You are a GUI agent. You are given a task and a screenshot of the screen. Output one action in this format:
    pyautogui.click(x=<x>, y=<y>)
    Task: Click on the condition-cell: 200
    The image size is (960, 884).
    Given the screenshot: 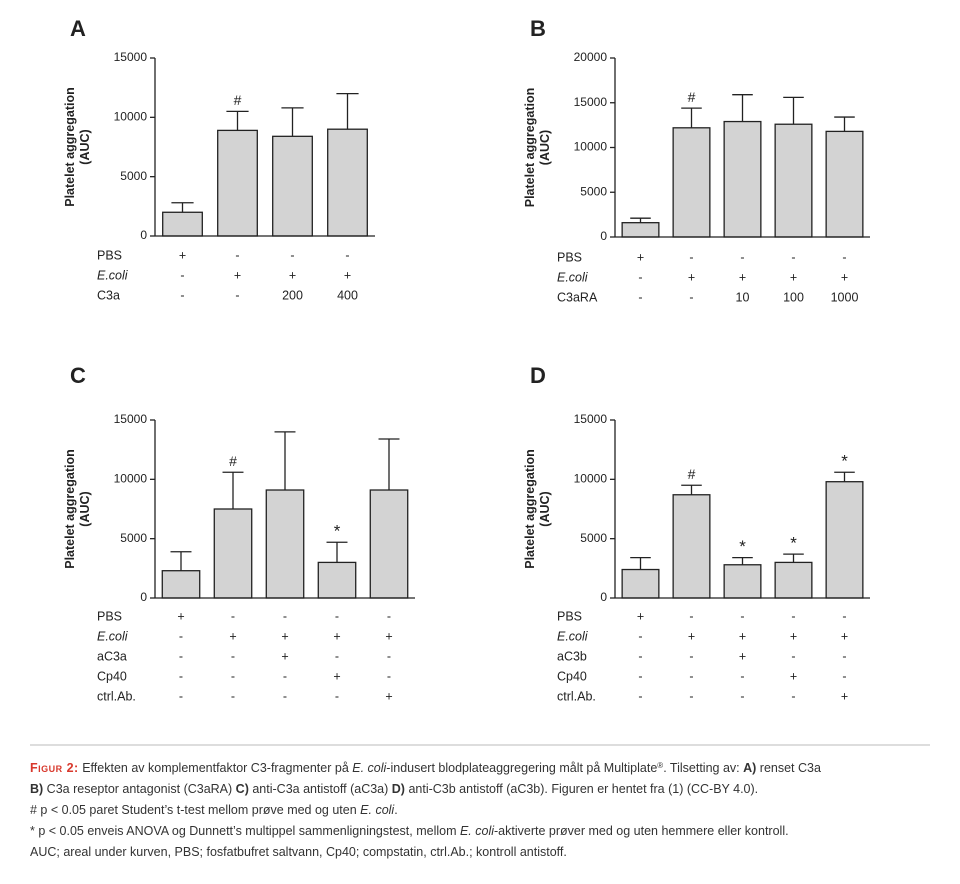 What is the action you would take?
    pyautogui.click(x=292, y=295)
    